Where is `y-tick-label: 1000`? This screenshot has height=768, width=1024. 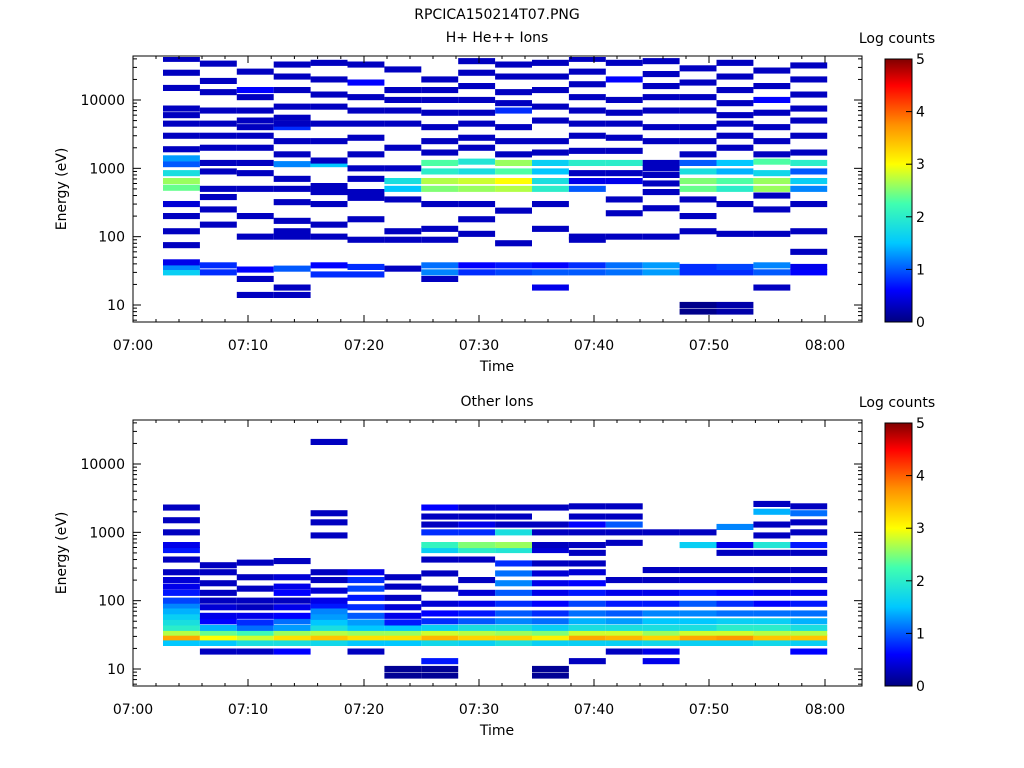
y-tick-label: 1000 is located at coordinates (107, 169).